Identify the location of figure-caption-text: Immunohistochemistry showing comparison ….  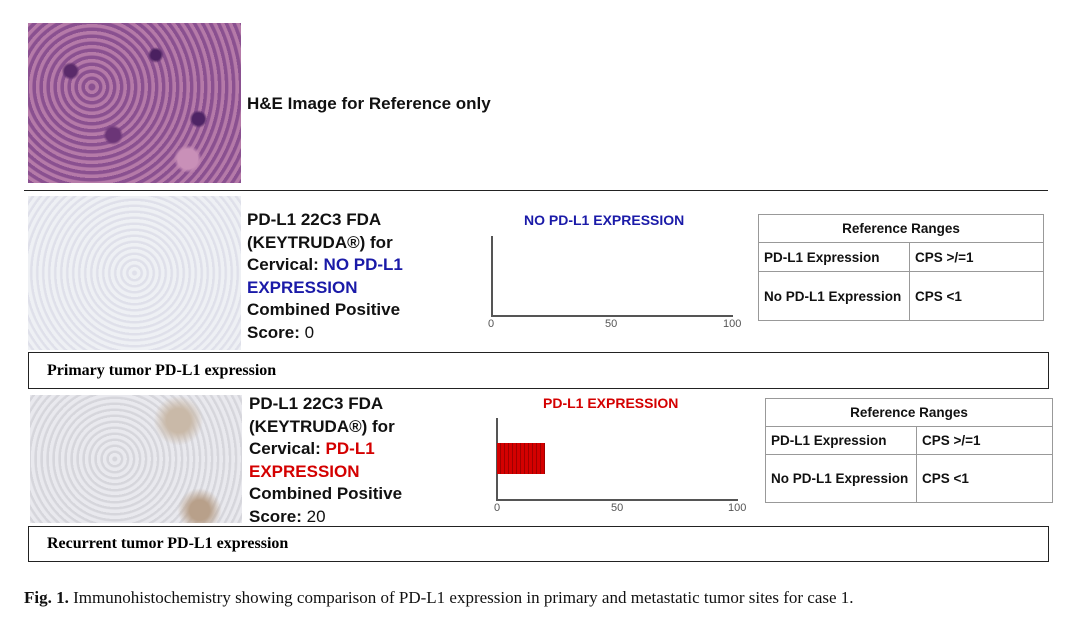
(461, 597).